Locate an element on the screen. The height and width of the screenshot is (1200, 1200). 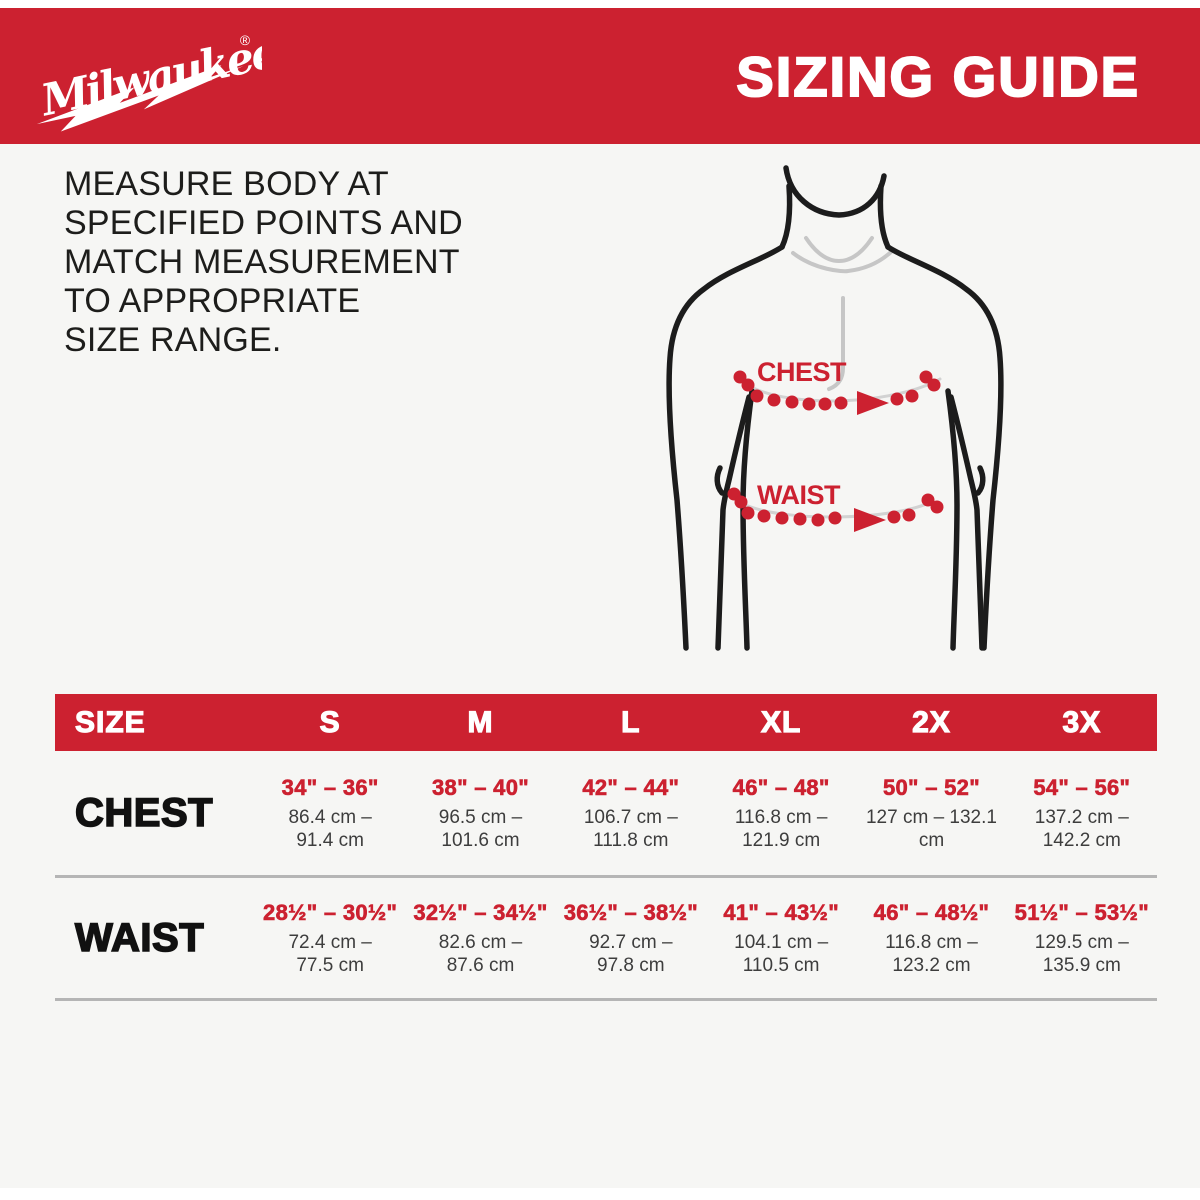
chest-arrow-icon is located at coordinates (873, 403).